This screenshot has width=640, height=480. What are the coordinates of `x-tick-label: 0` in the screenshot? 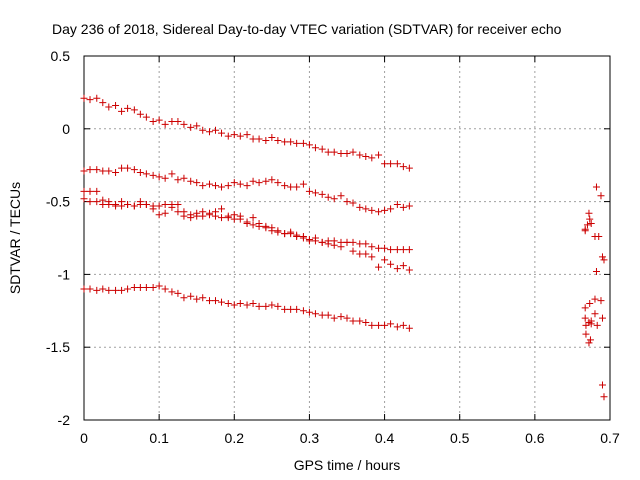 It's located at (84, 438).